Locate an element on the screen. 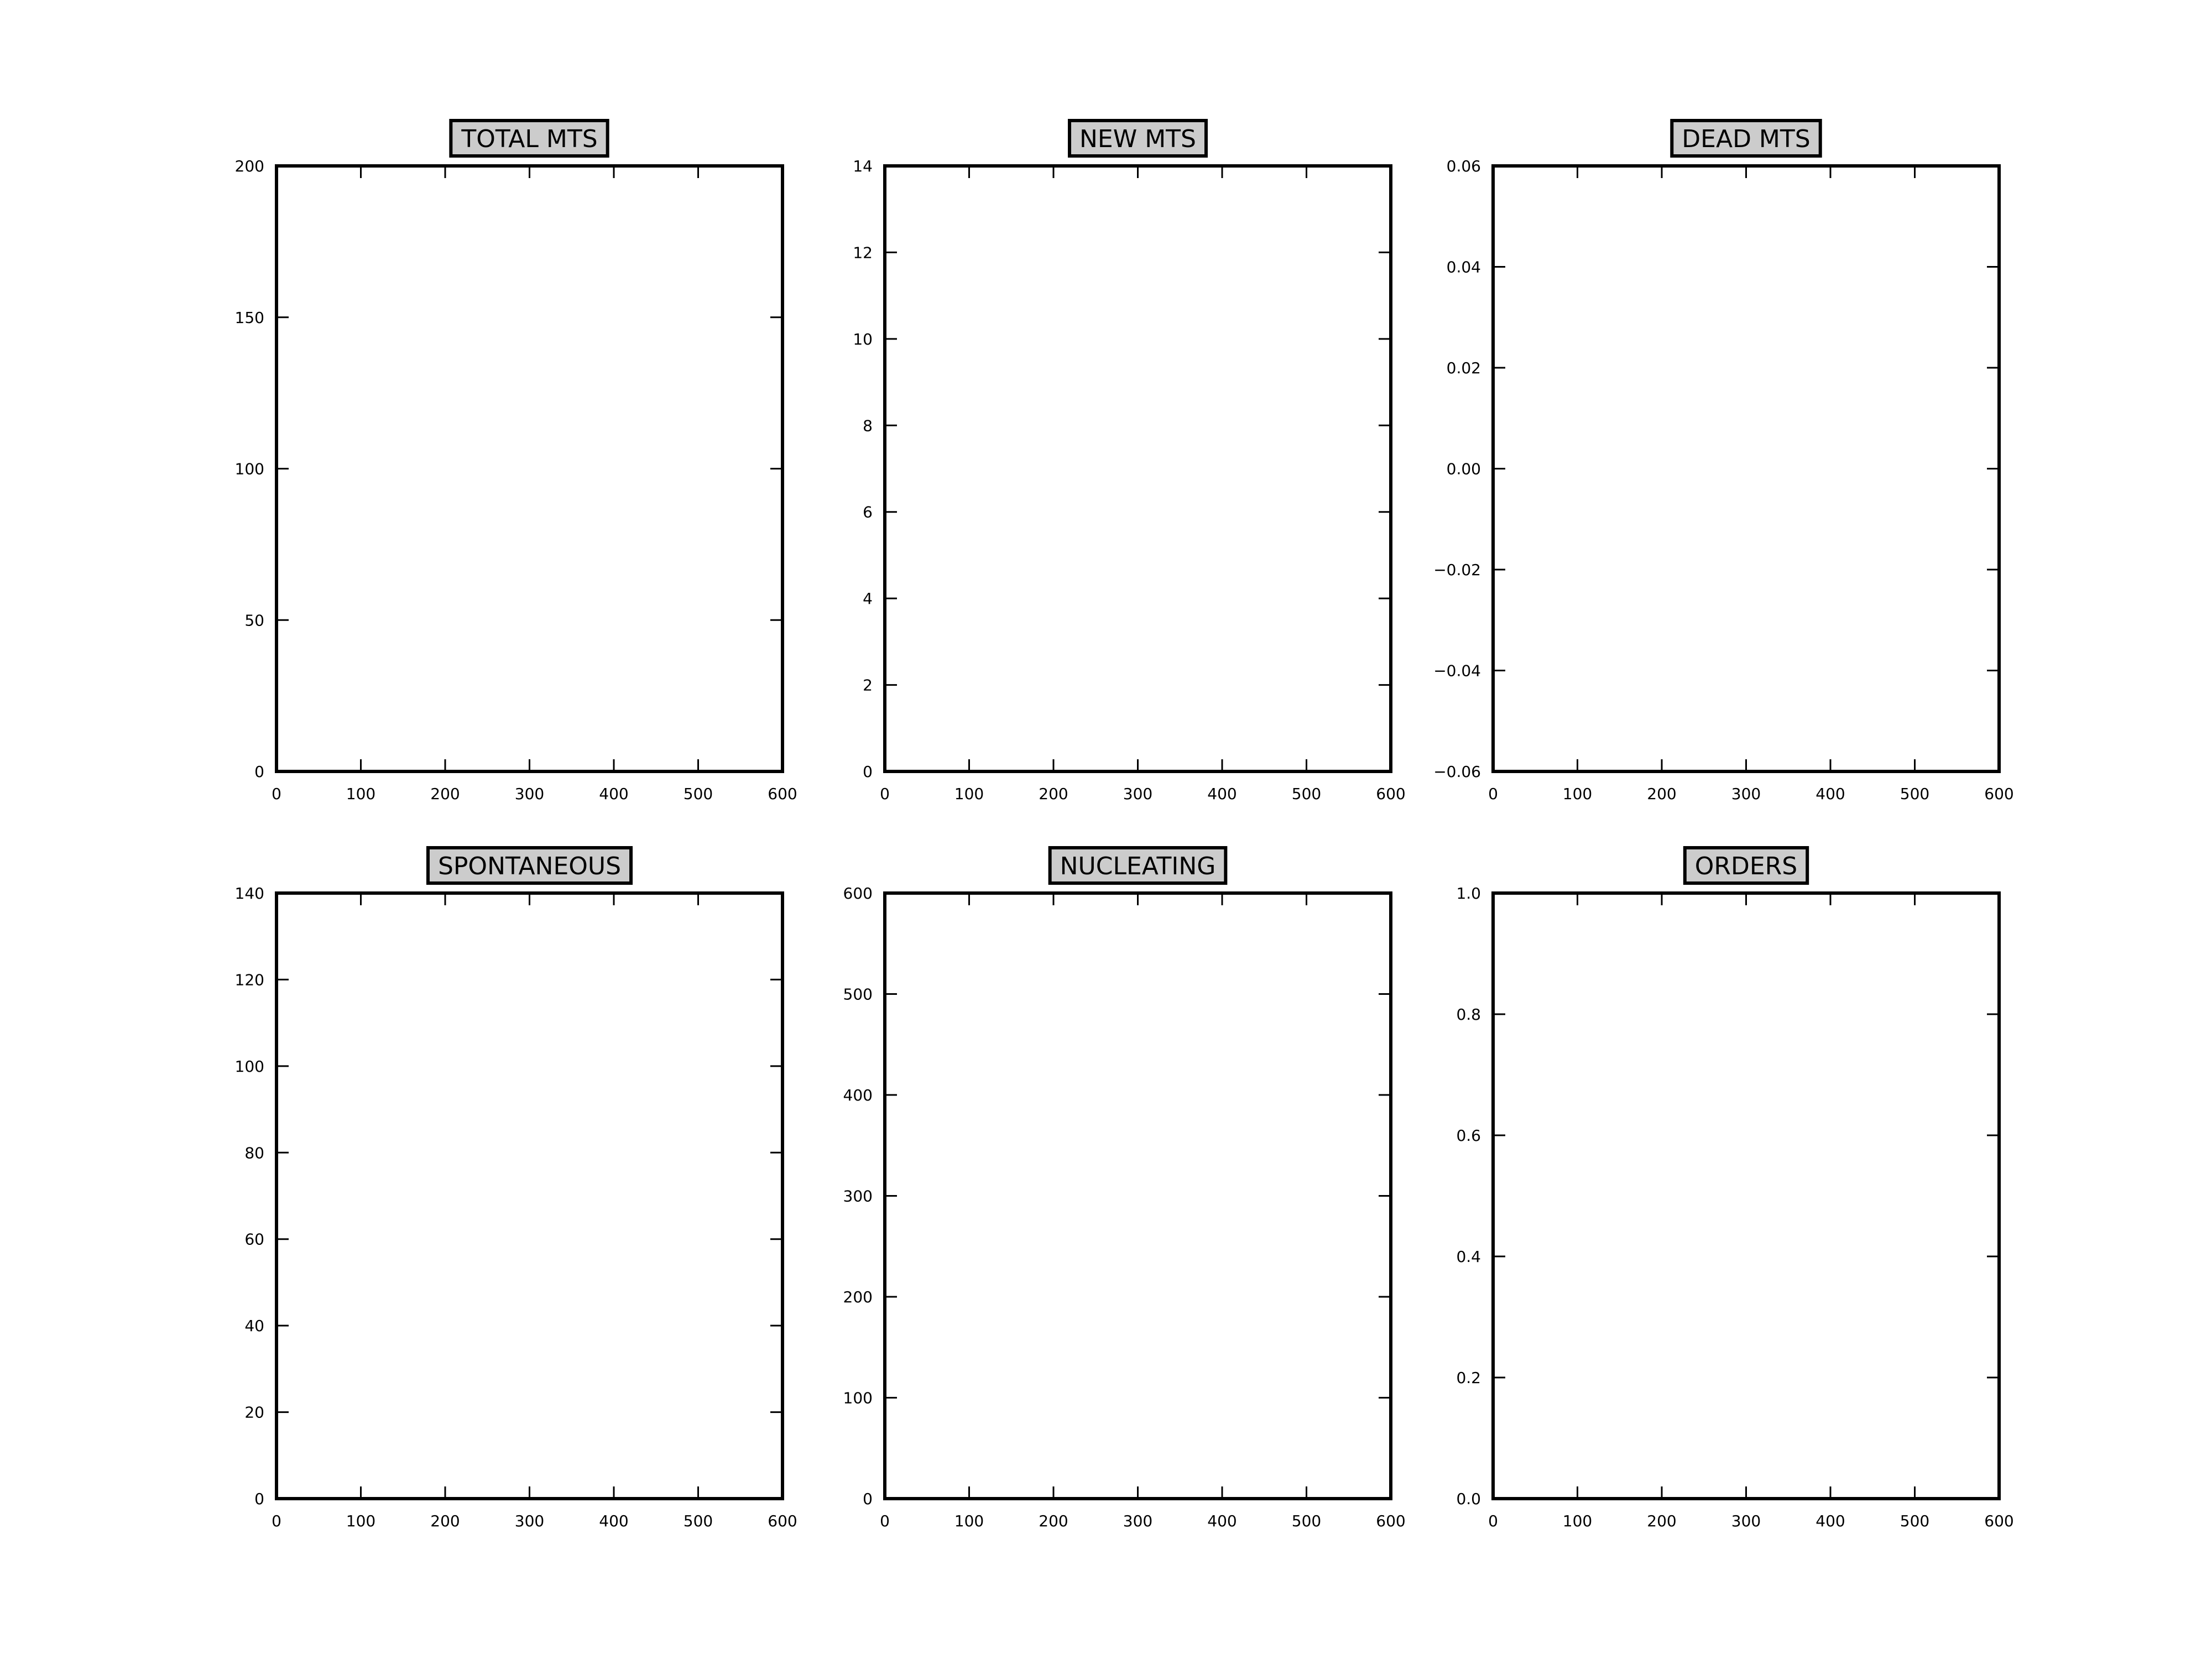 The width and height of the screenshot is (2212, 1659). new-mts-y-tick-label: 4 is located at coordinates (868, 598).